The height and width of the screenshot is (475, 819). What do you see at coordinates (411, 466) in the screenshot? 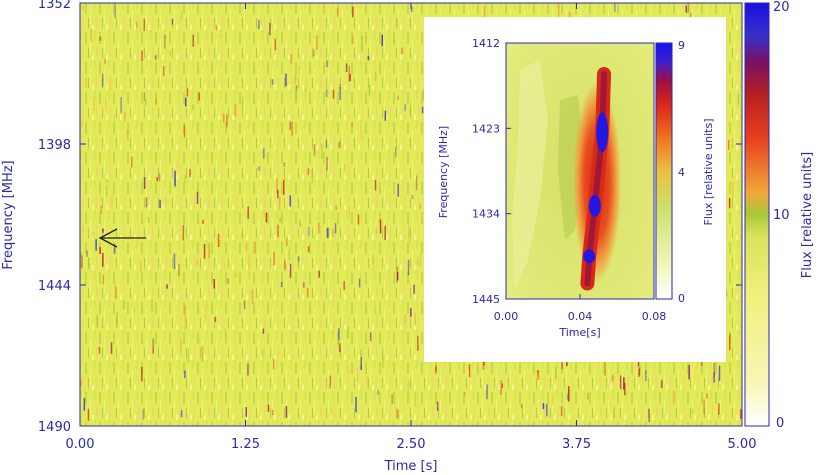
I see `main-x-axis-title: Time [s]` at bounding box center [411, 466].